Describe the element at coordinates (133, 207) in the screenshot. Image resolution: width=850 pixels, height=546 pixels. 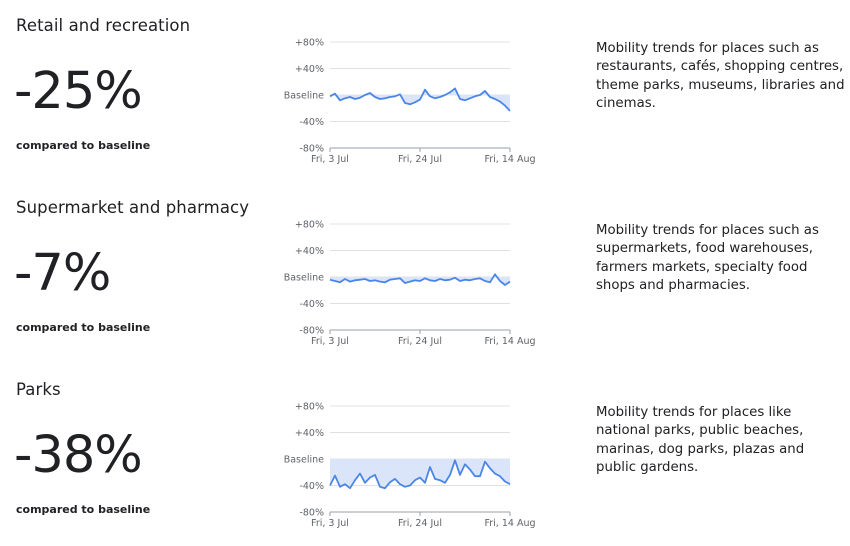
I see `category-title: Supermarket and pharmacy` at that location.